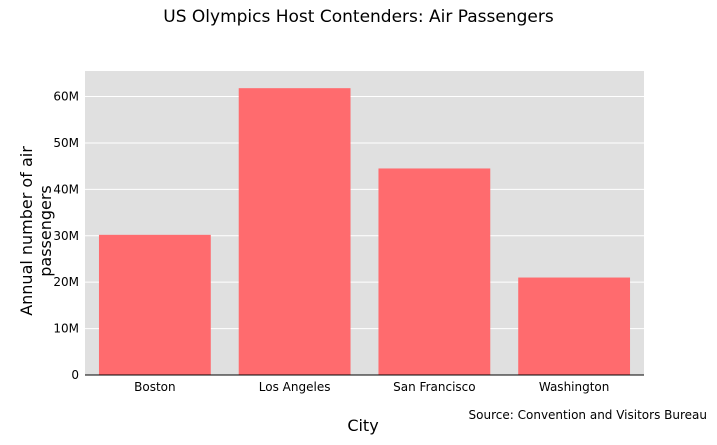 Image resolution: width=717 pixels, height=445 pixels. I want to click on x-tick-label: Washington, so click(574, 387).